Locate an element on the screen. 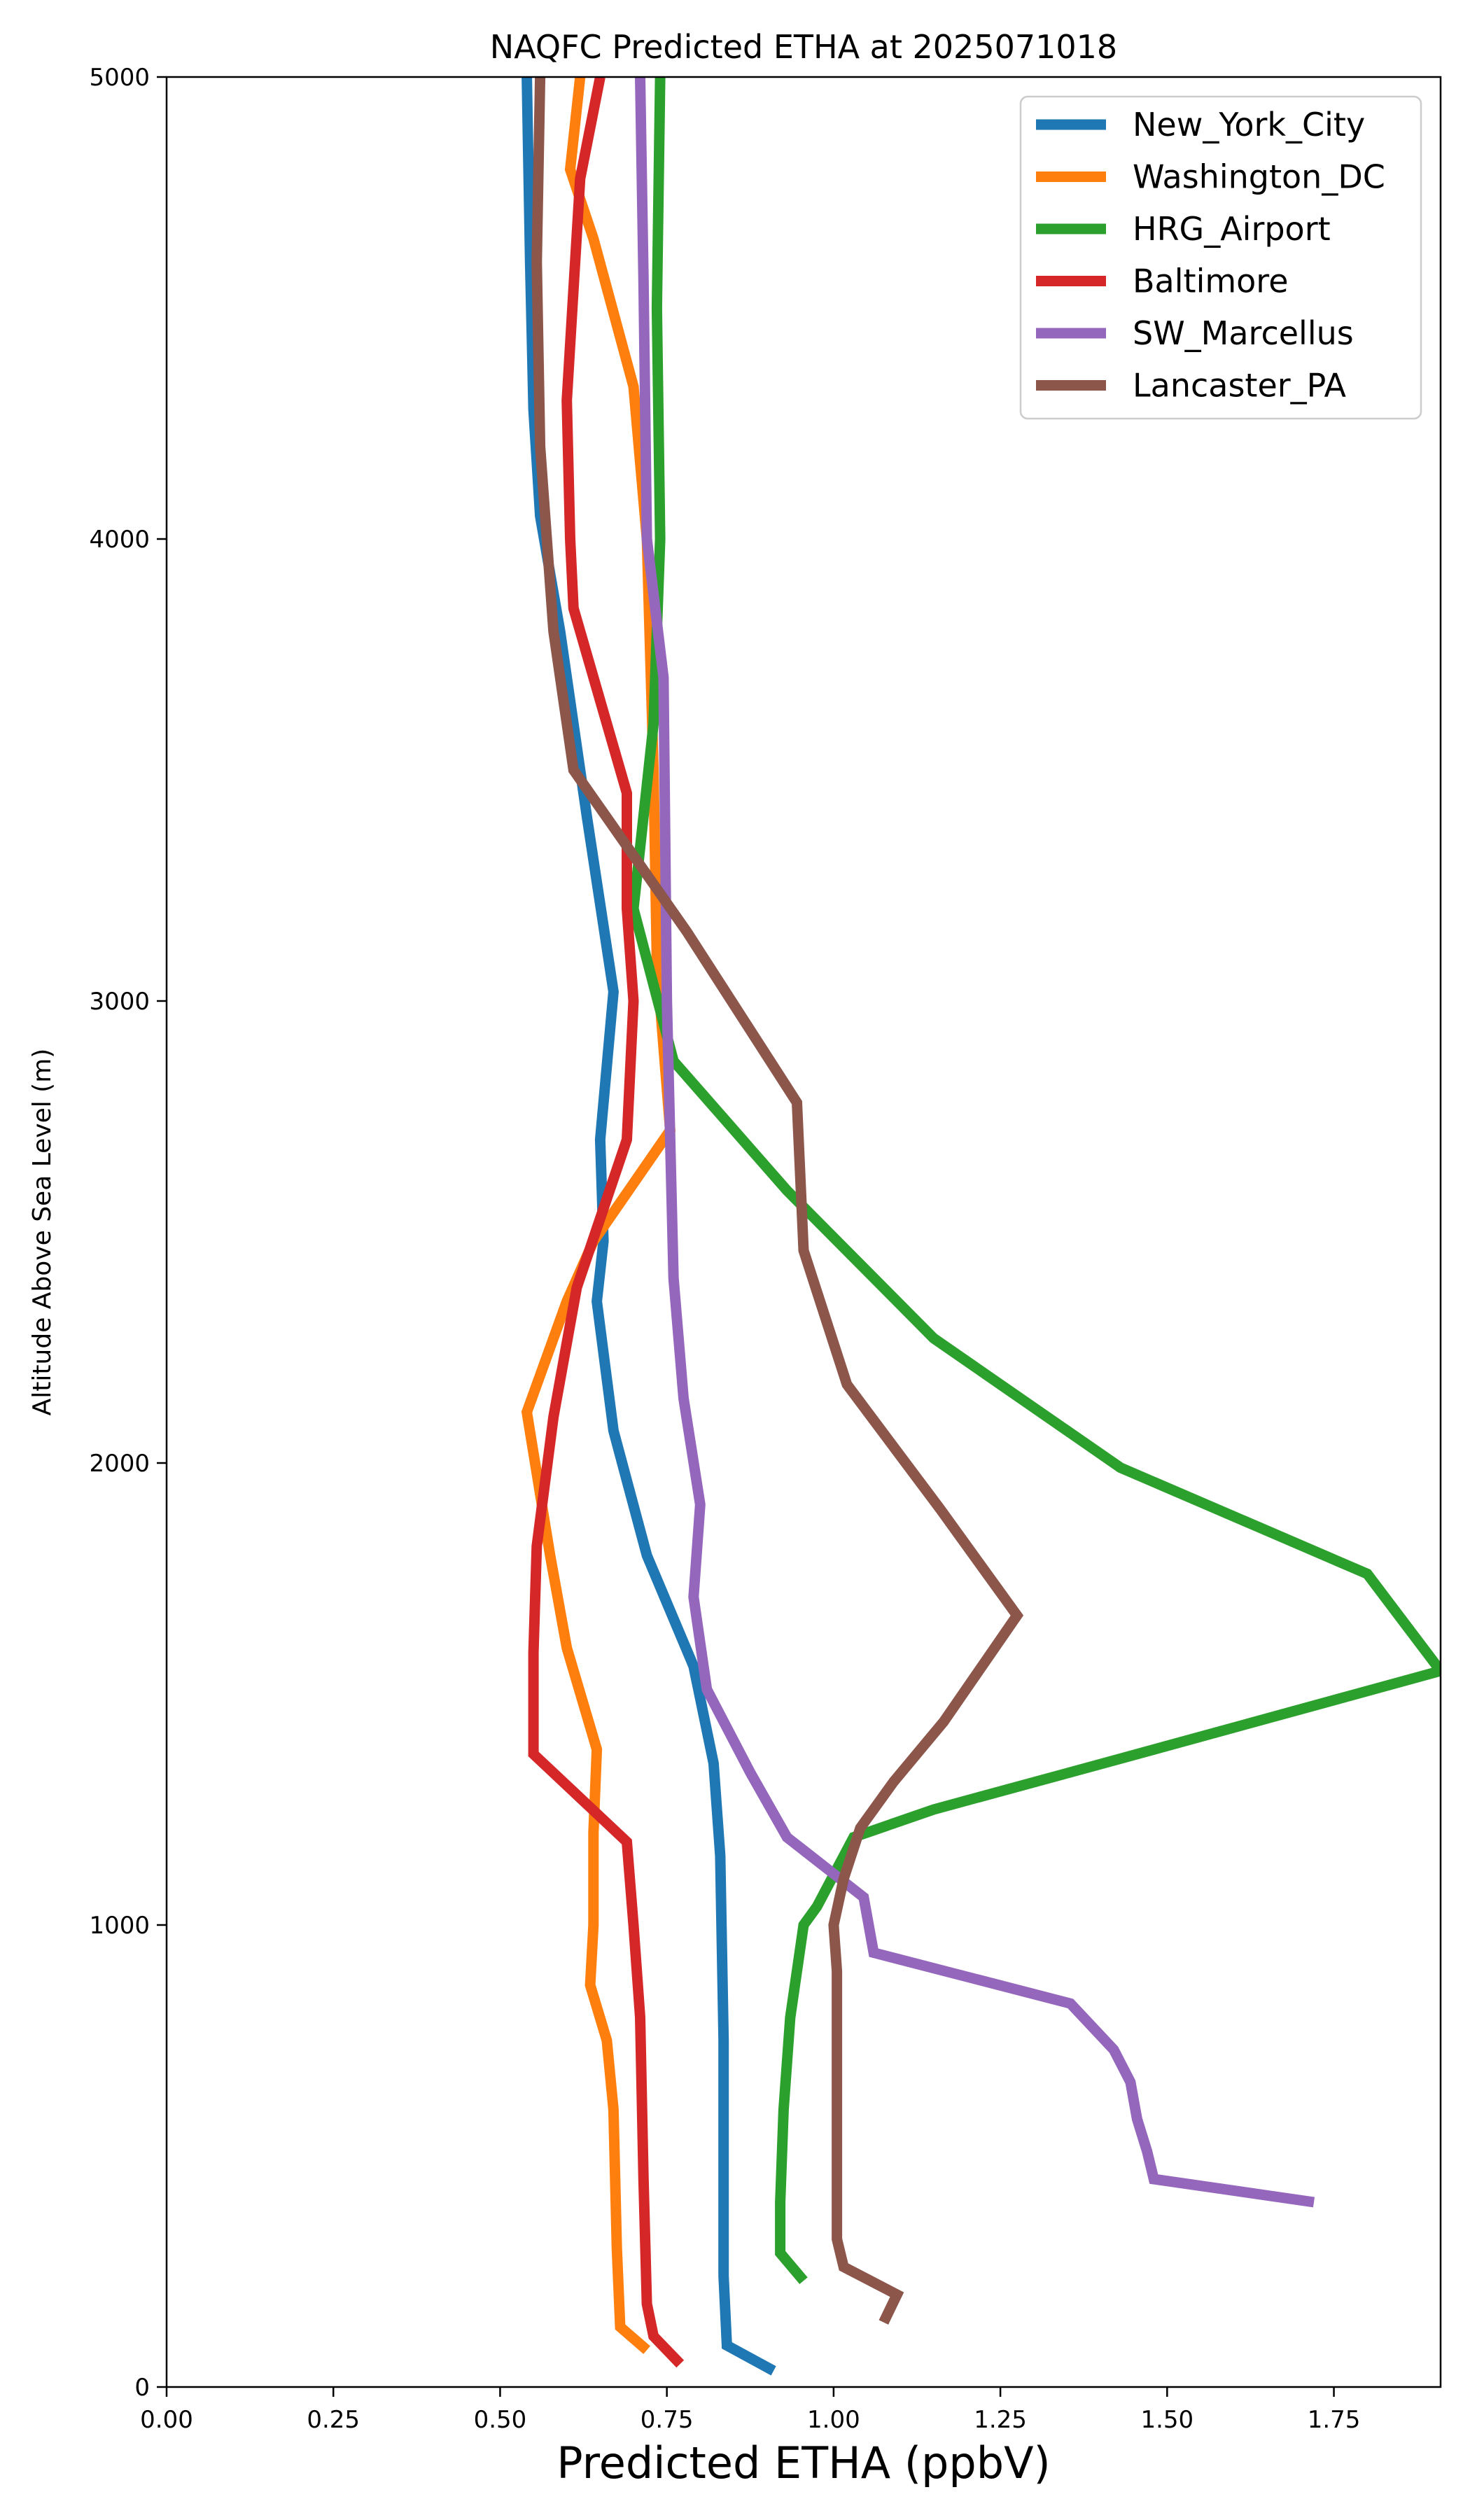 This screenshot has height=2520, width=1470. y-tick-label: 5000 is located at coordinates (119, 78).